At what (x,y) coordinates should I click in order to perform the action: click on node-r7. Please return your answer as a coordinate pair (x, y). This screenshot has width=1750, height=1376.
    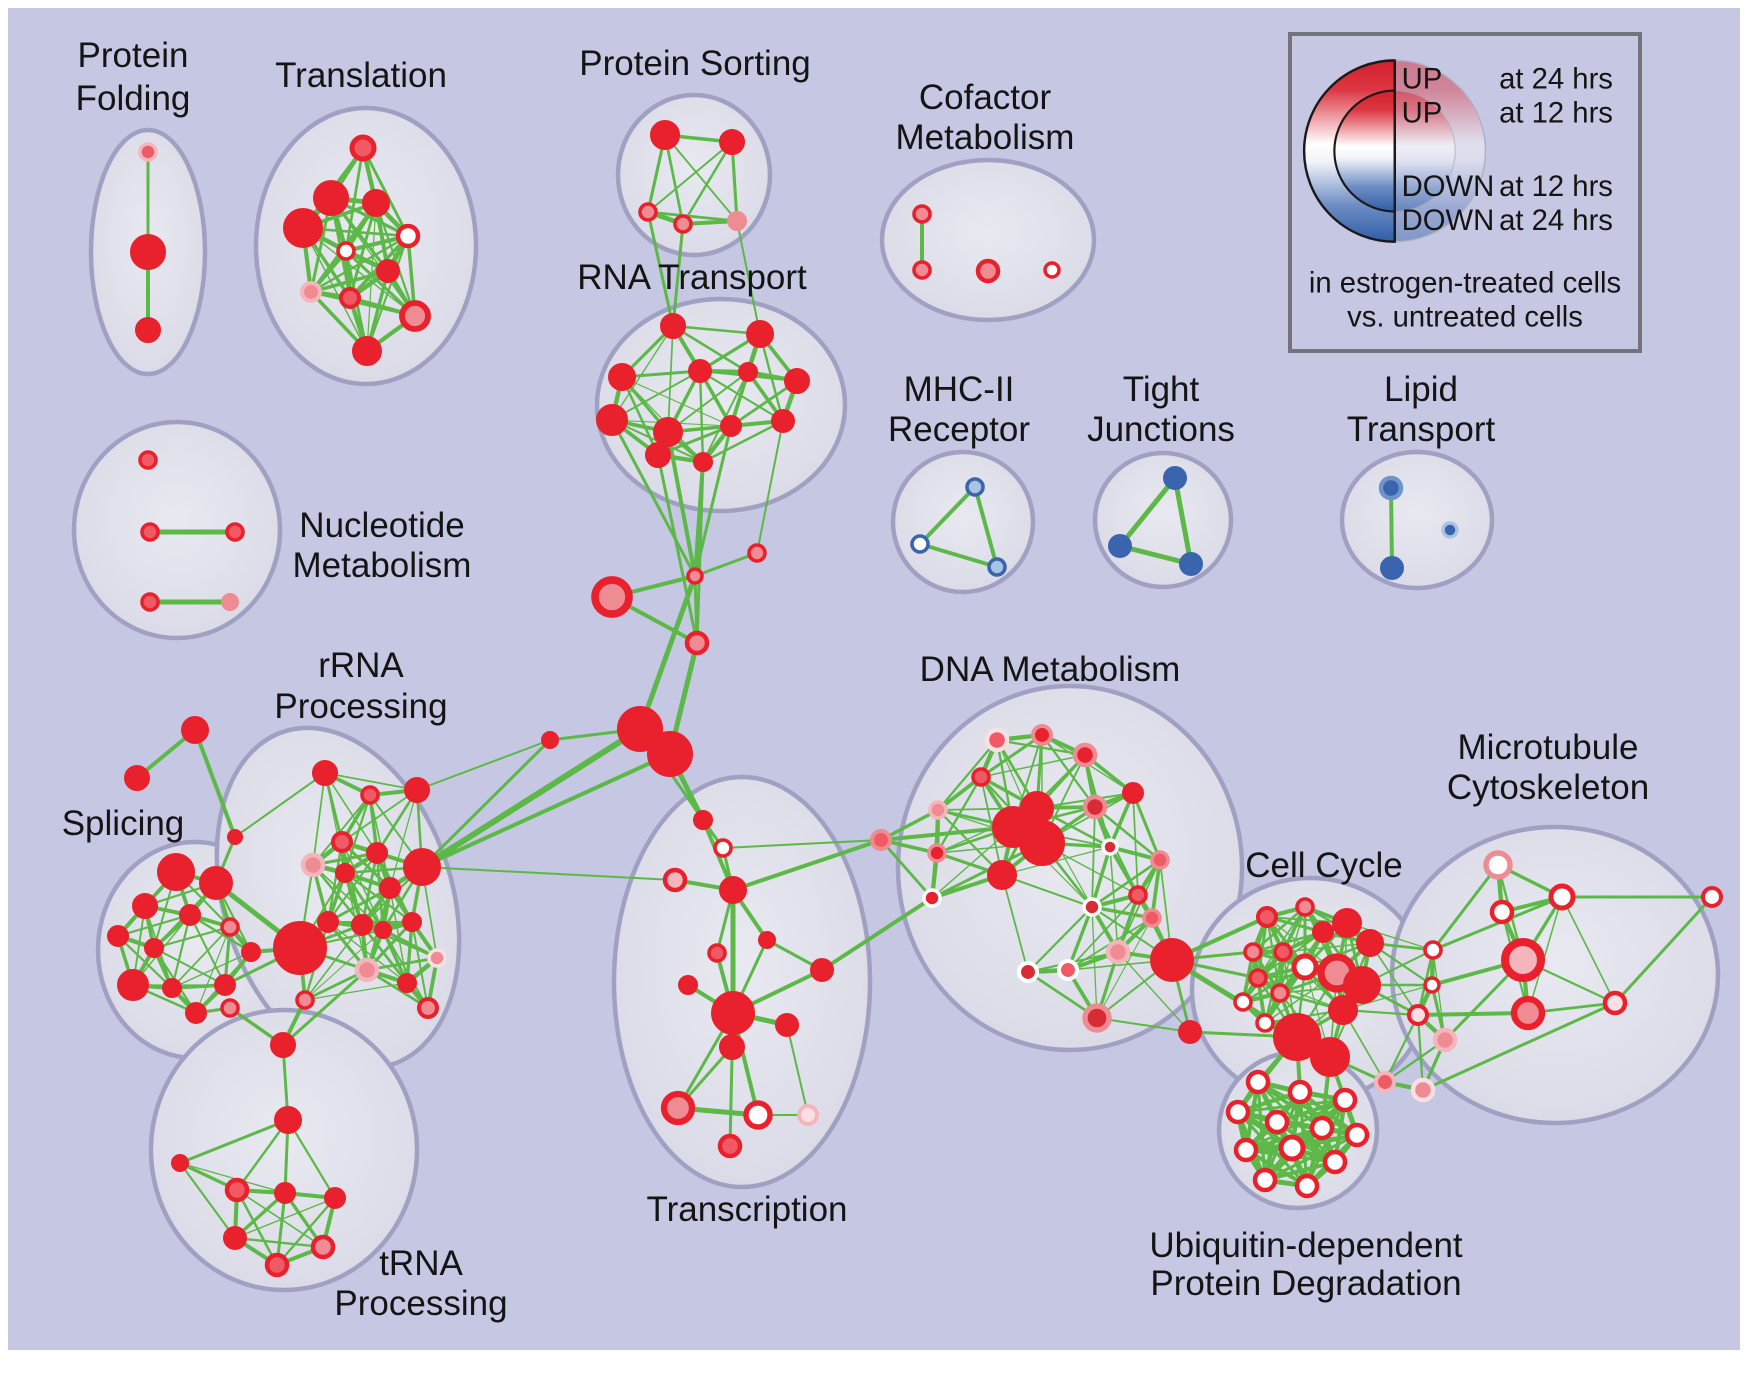
    Looking at the image, I should click on (612, 420).